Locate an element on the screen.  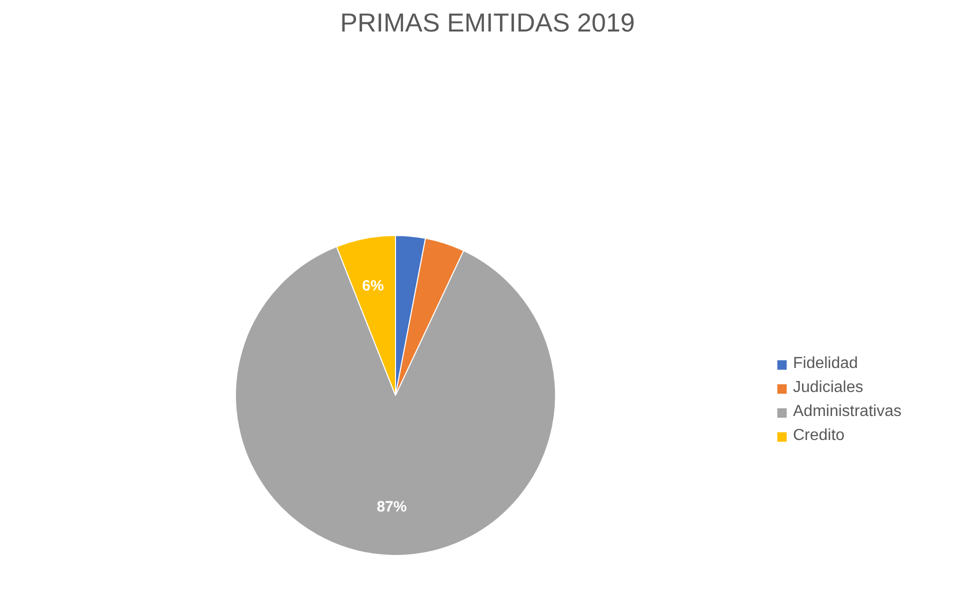
legend-label: Judiciales is located at coordinates (828, 388).